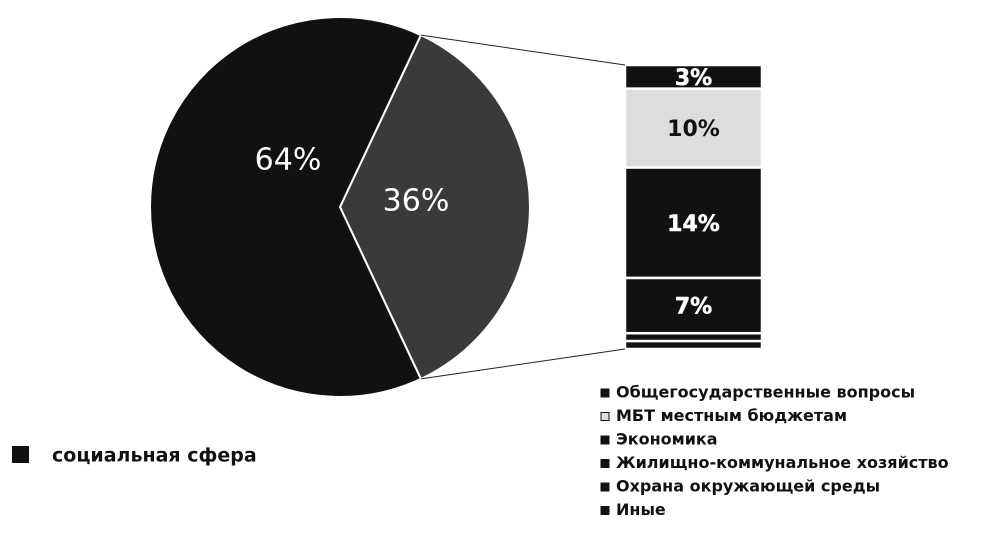  Describe the element at coordinates (641, 509) in the screenshot. I see `legend-label: Иные` at that location.